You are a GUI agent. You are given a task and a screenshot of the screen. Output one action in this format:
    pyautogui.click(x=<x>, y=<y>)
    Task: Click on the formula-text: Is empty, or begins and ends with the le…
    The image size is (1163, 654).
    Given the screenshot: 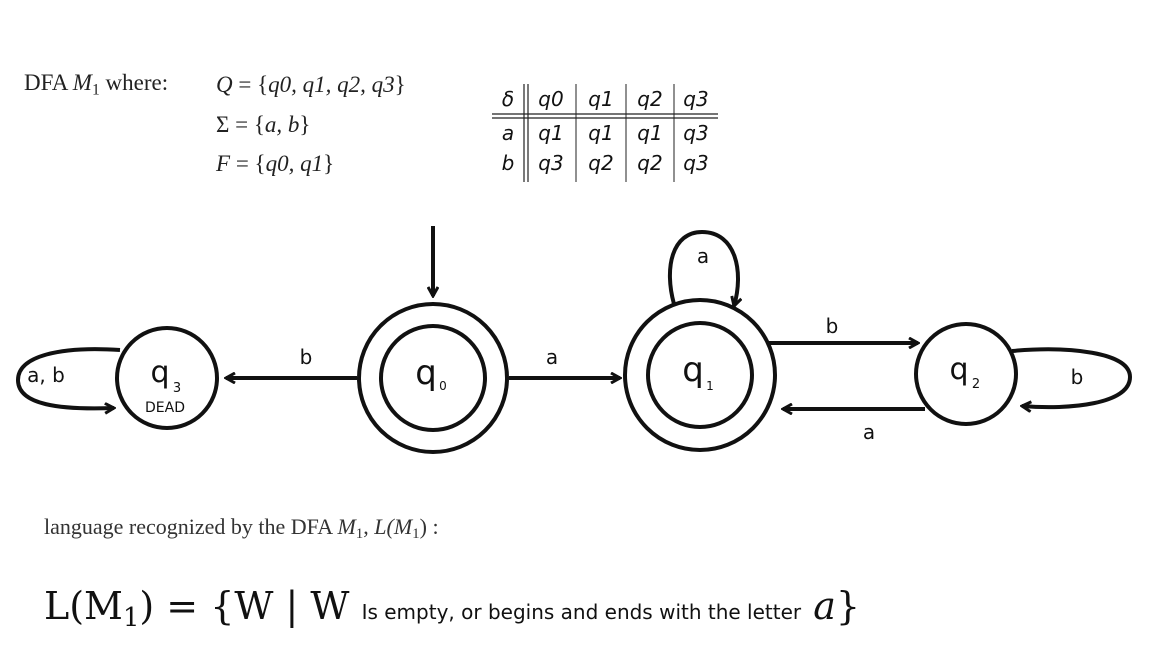 What is the action you would take?
    pyautogui.click(x=581, y=612)
    